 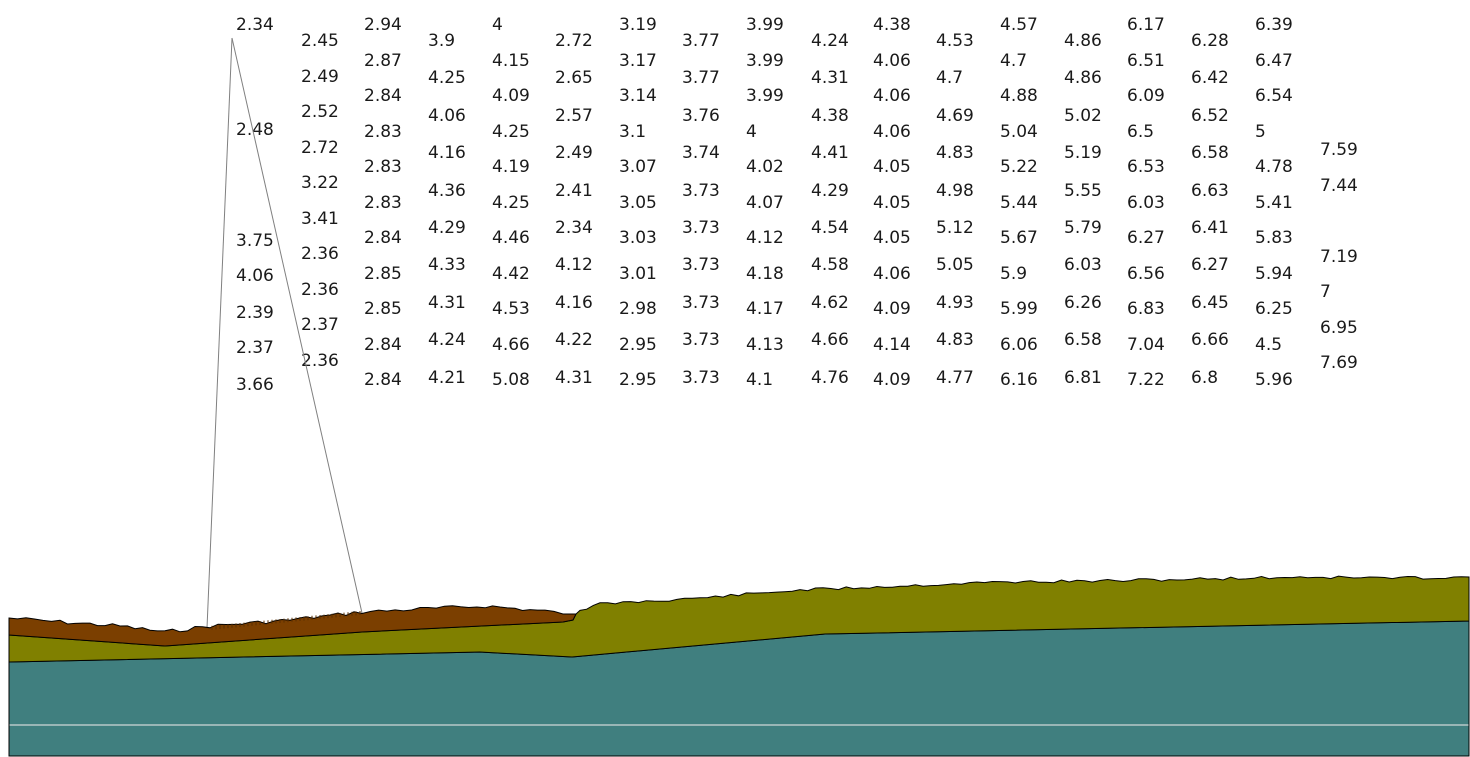 I want to click on elevation-value: 6.83, so click(x=1146, y=309).